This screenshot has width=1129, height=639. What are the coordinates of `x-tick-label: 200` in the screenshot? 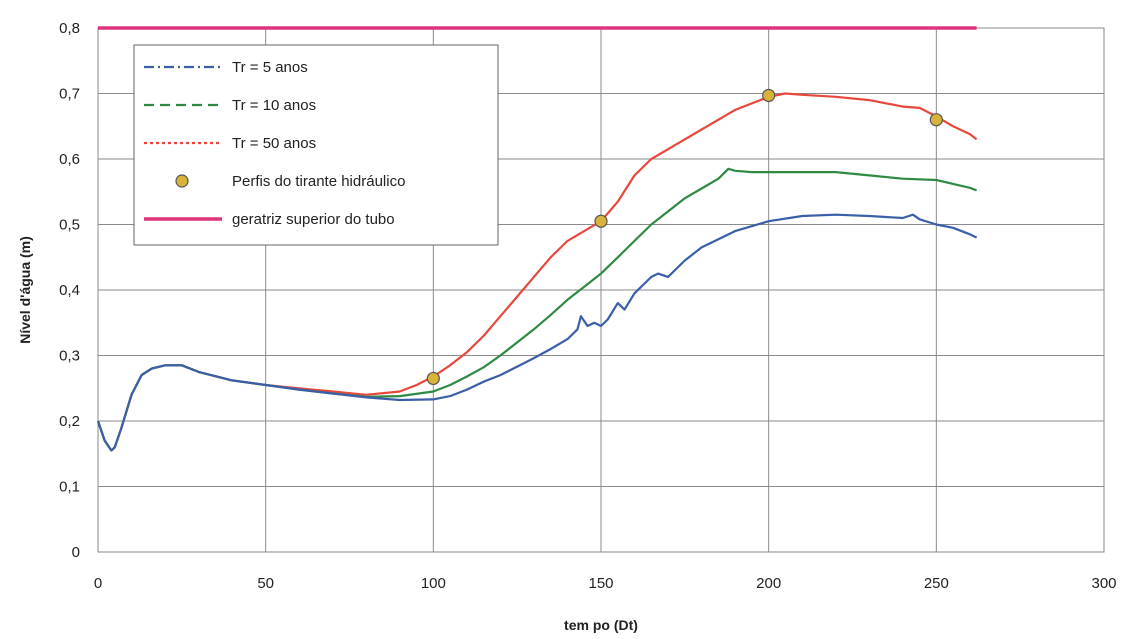 It's located at (768, 583).